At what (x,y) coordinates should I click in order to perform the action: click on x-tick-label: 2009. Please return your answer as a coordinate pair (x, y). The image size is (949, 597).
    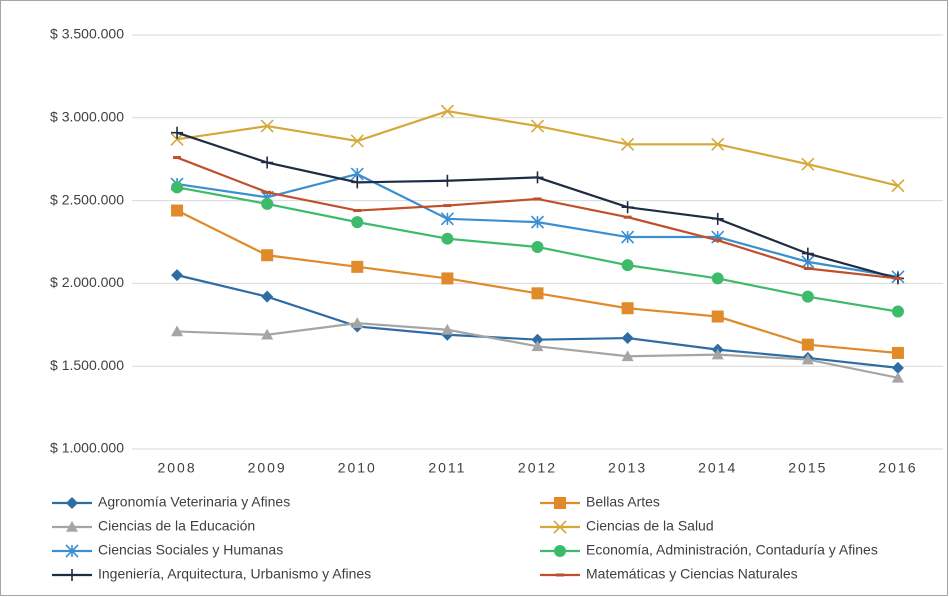
    Looking at the image, I should click on (267, 468).